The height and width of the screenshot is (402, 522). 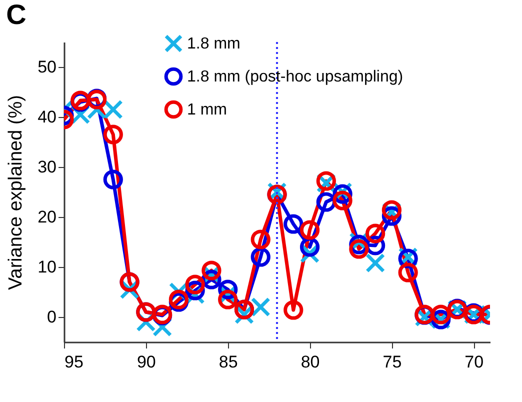 I want to click on legend-label: 1.8 mm, so click(x=213, y=44).